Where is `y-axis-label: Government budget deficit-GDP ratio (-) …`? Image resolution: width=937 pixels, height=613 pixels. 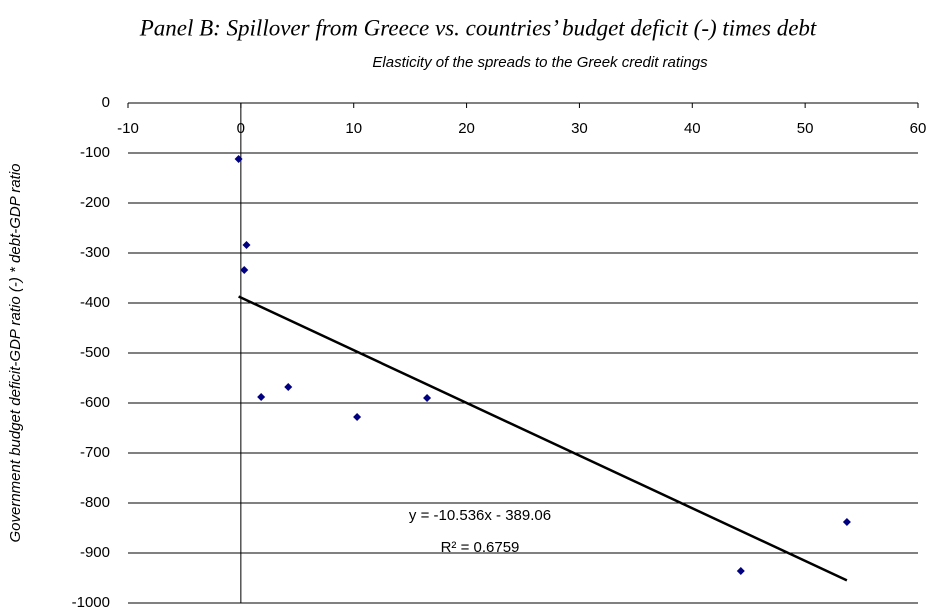
y-axis-label: Government budget deficit-GDP ratio (-) … is located at coordinates (15, 352).